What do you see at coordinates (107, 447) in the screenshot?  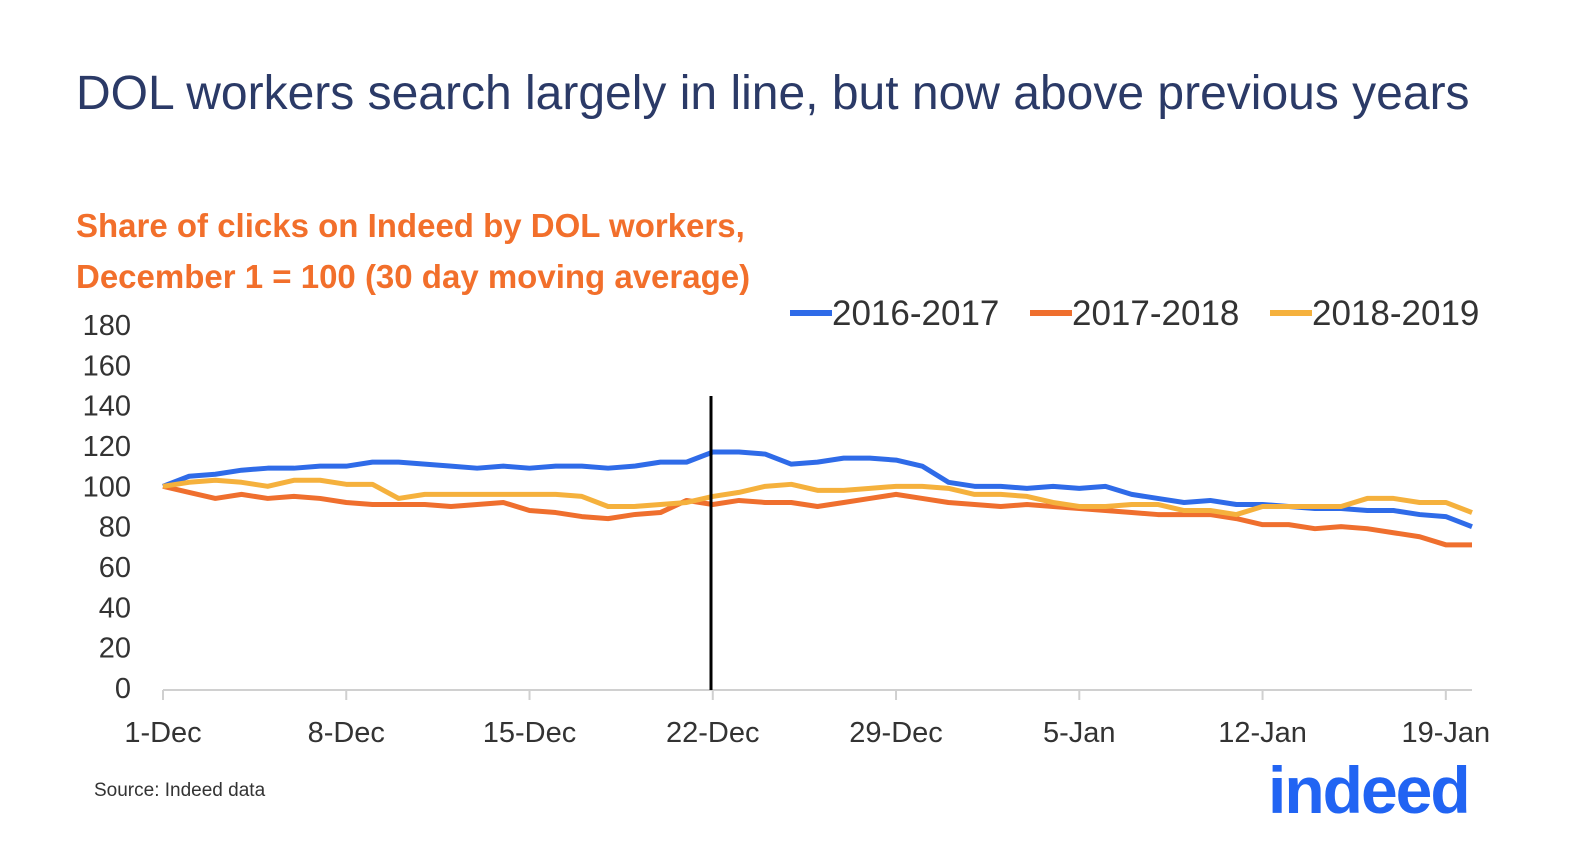 I see `y-tick-label: 120` at bounding box center [107, 447].